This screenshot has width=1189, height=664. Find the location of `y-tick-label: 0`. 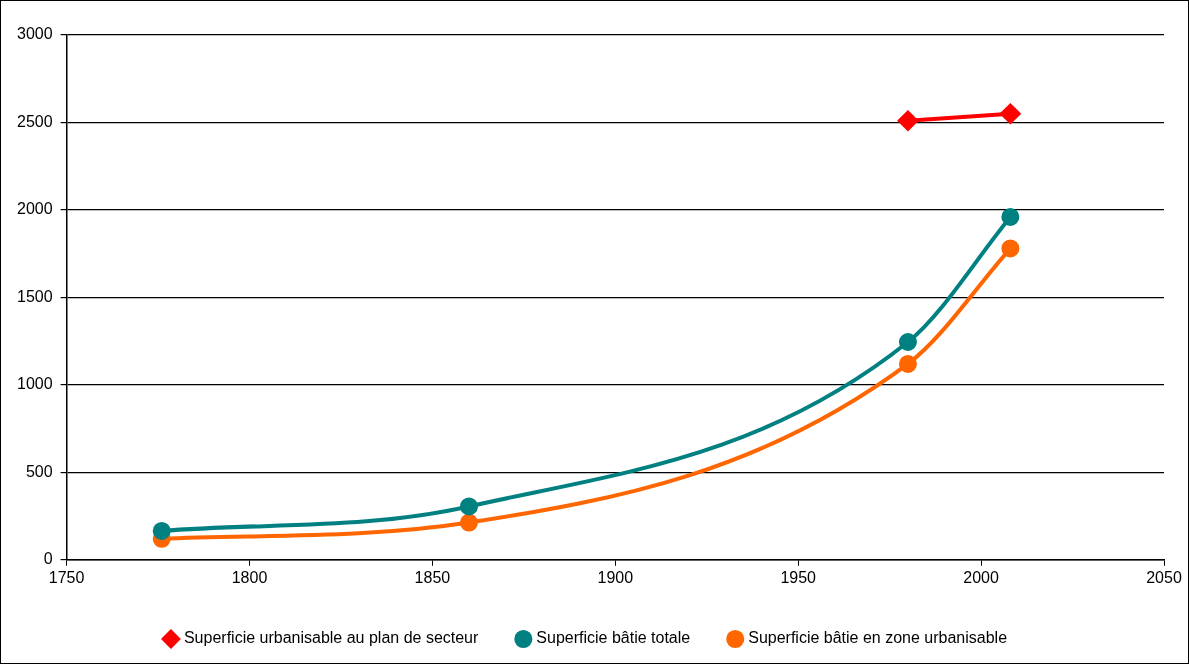

y-tick-label: 0 is located at coordinates (48, 559).